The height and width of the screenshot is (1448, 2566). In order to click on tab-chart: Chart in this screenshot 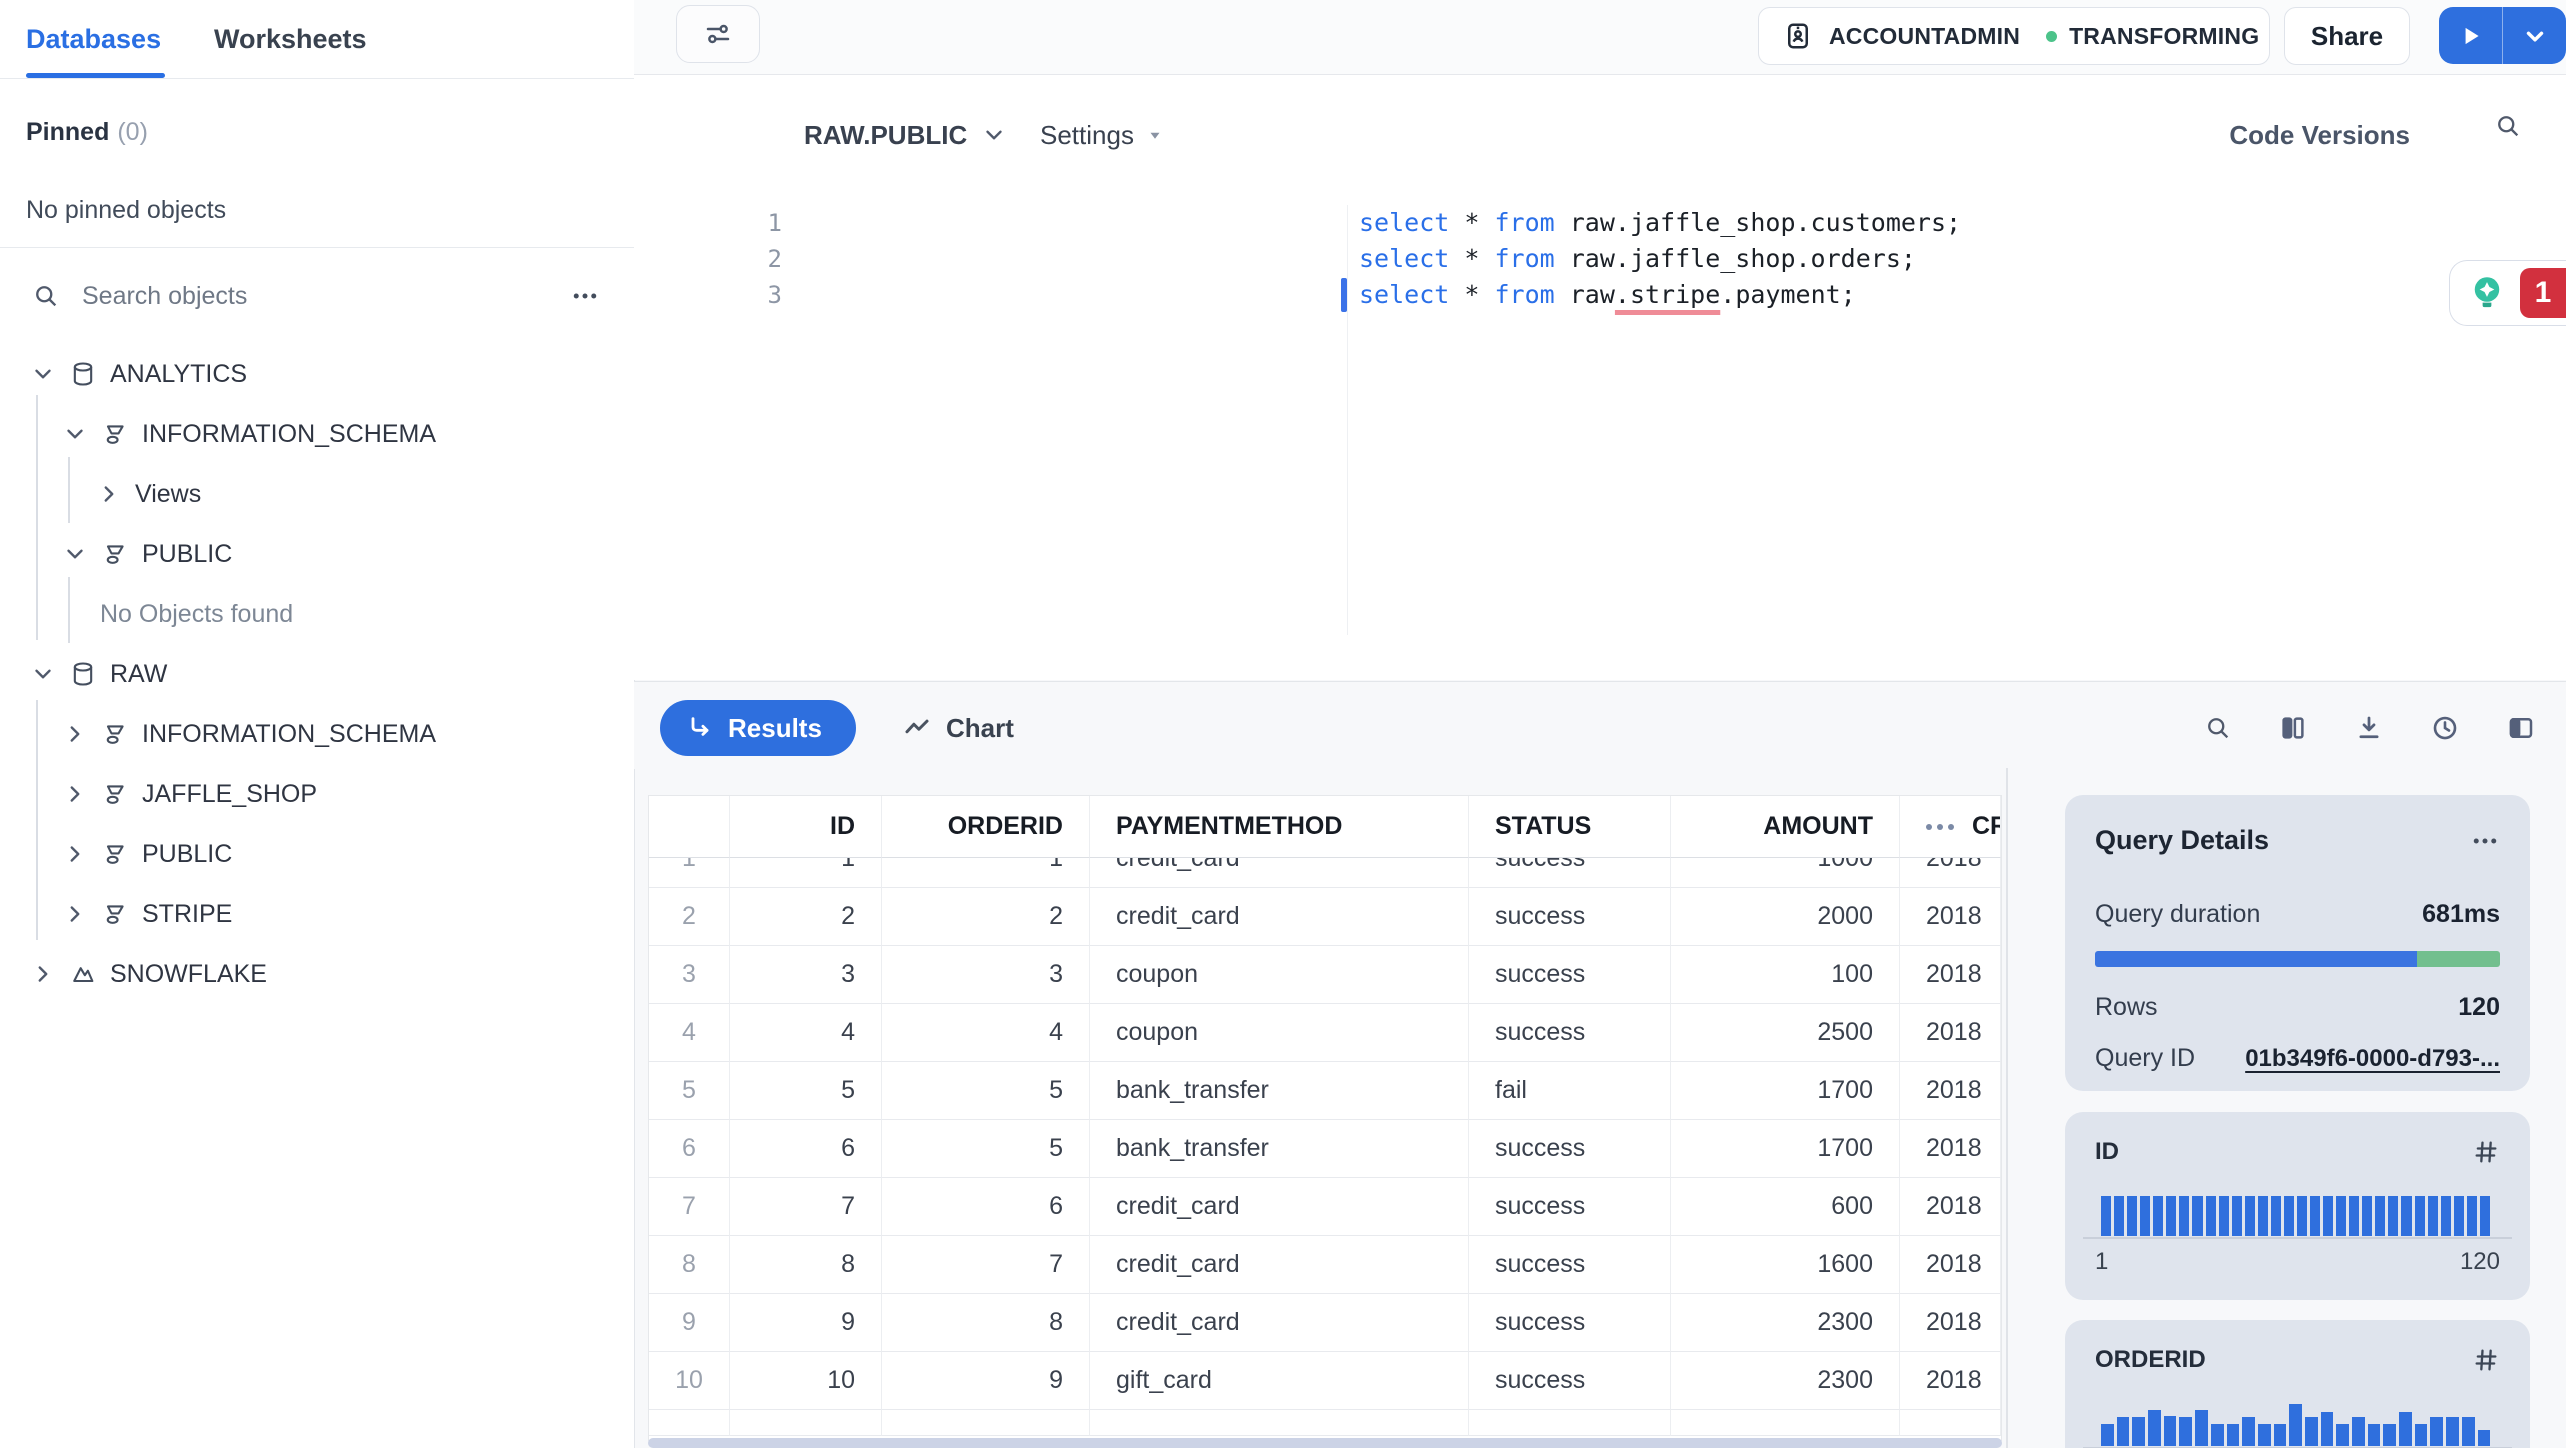, I will do `click(958, 728)`.